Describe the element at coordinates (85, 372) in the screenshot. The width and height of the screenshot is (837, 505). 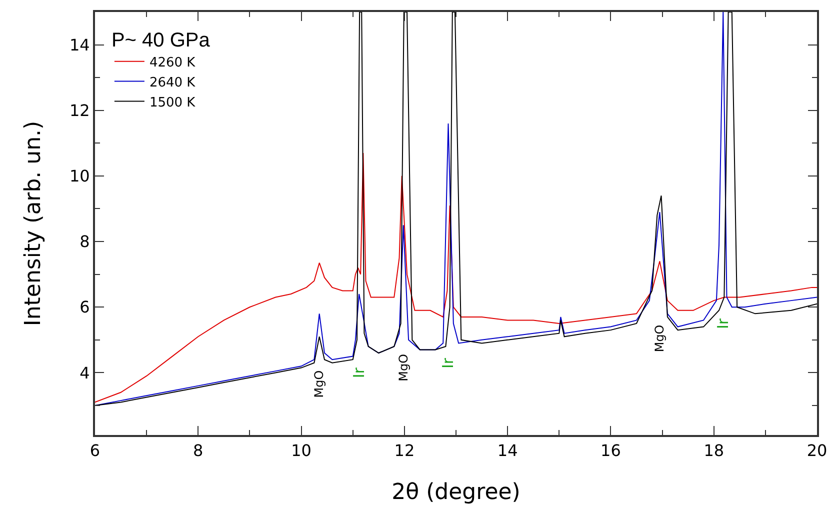
I see `y-tick-label: 4` at that location.